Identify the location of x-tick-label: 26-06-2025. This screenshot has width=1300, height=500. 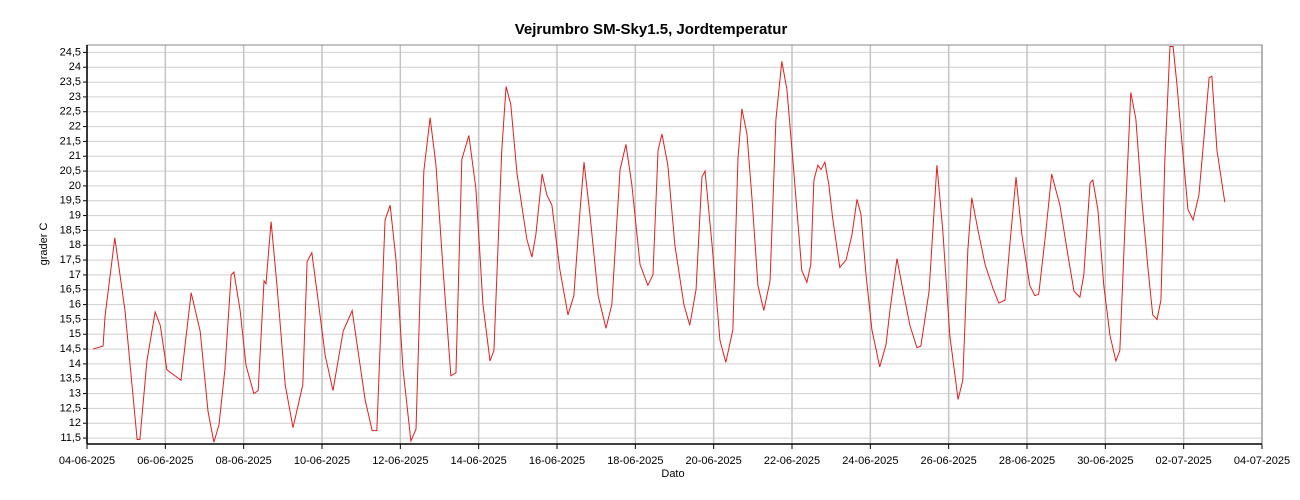
(949, 461).